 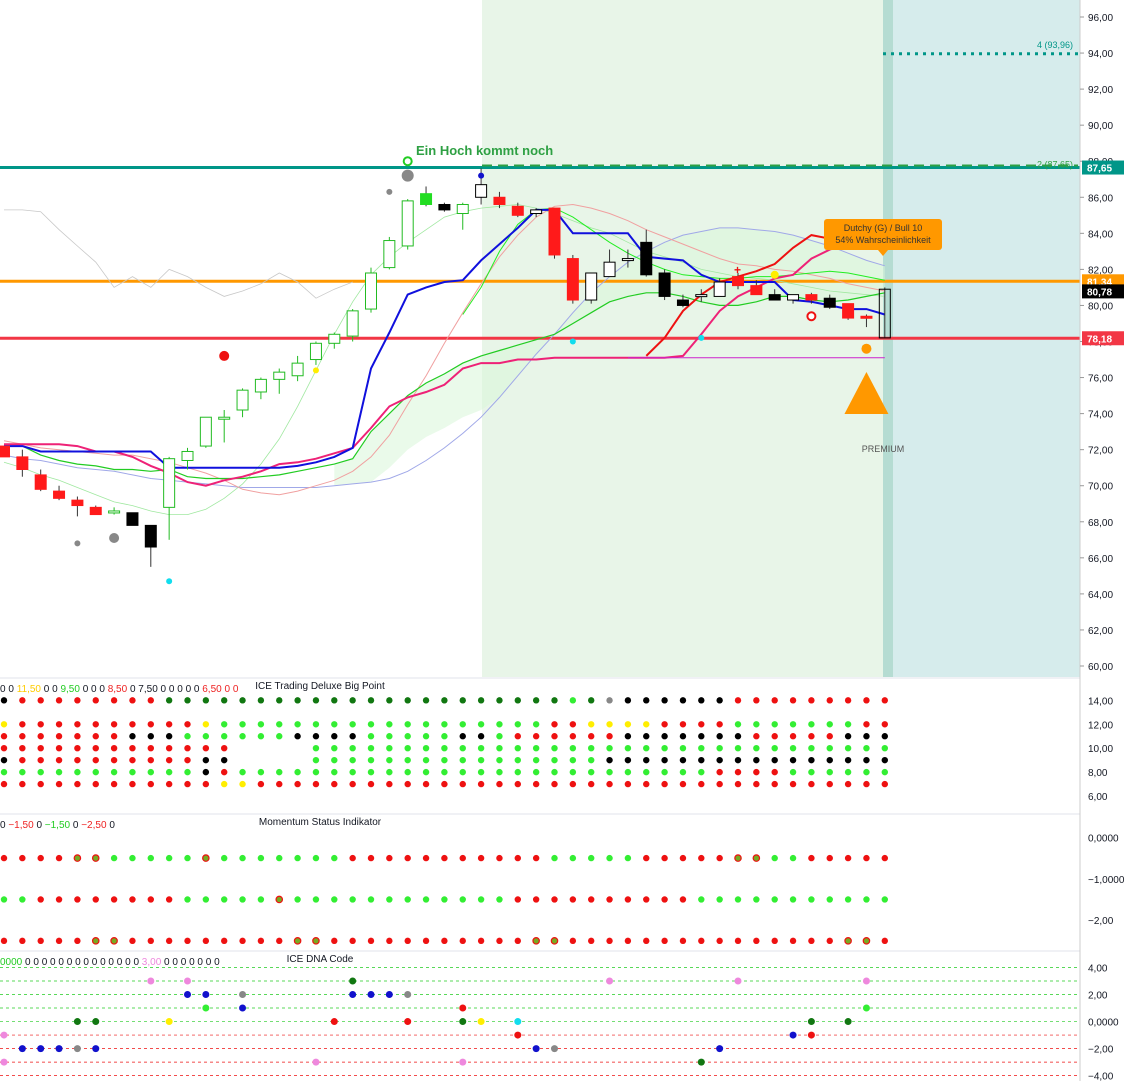 I want to click on price-label-1: 81,34, so click(x=1099, y=282).